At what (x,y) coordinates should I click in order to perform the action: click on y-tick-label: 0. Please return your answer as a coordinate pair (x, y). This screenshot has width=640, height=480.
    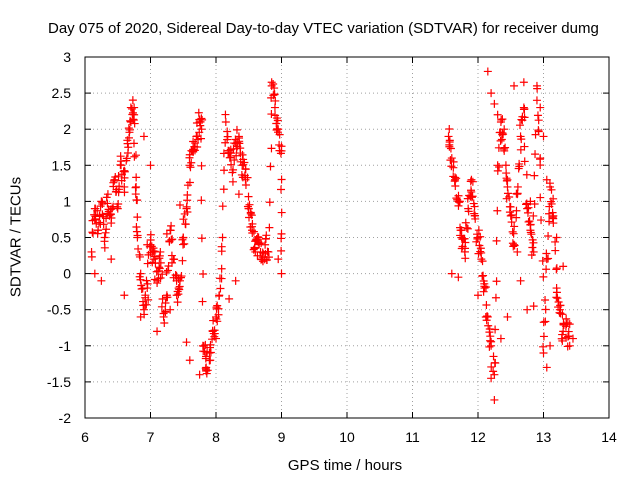
    Looking at the image, I should click on (67, 274).